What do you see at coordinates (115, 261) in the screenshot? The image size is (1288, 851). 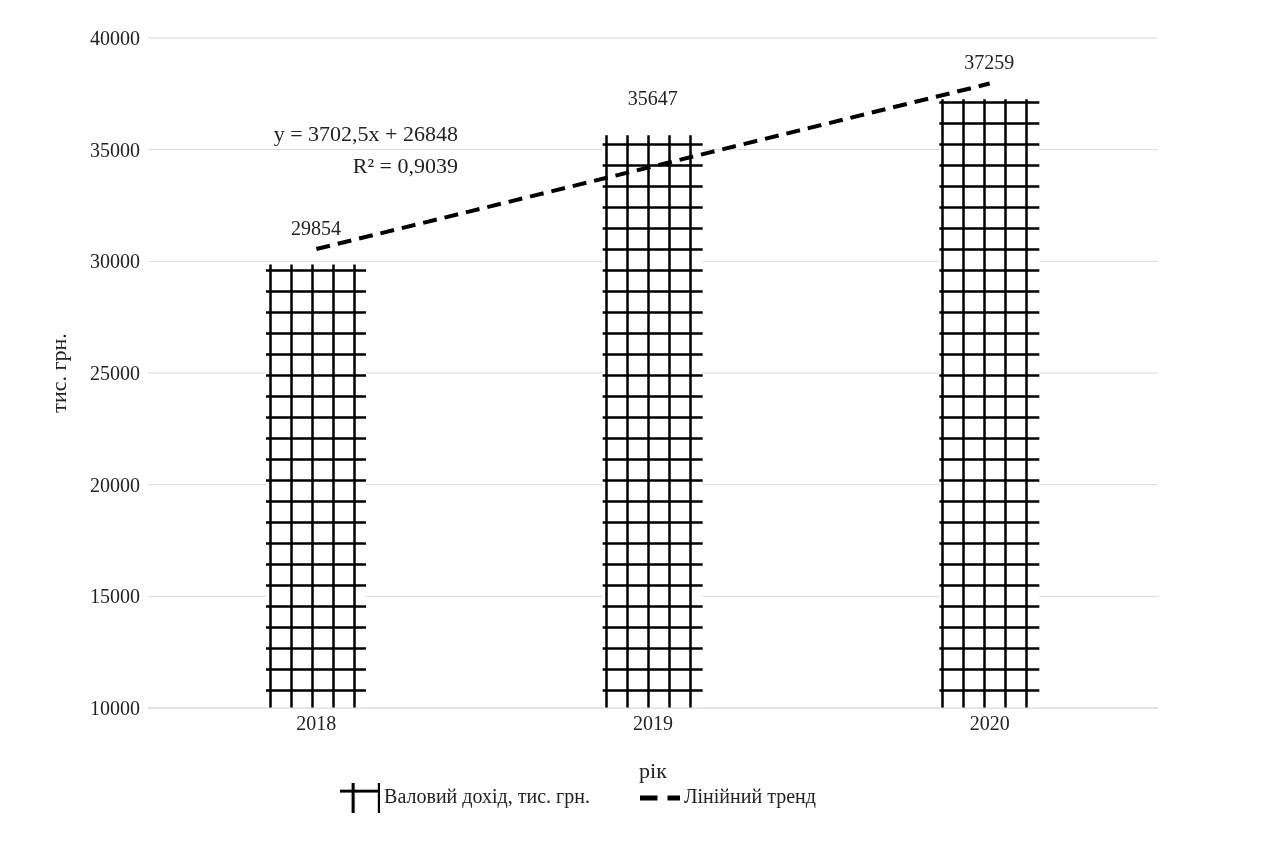 I see `y-tick-label: 30000` at bounding box center [115, 261].